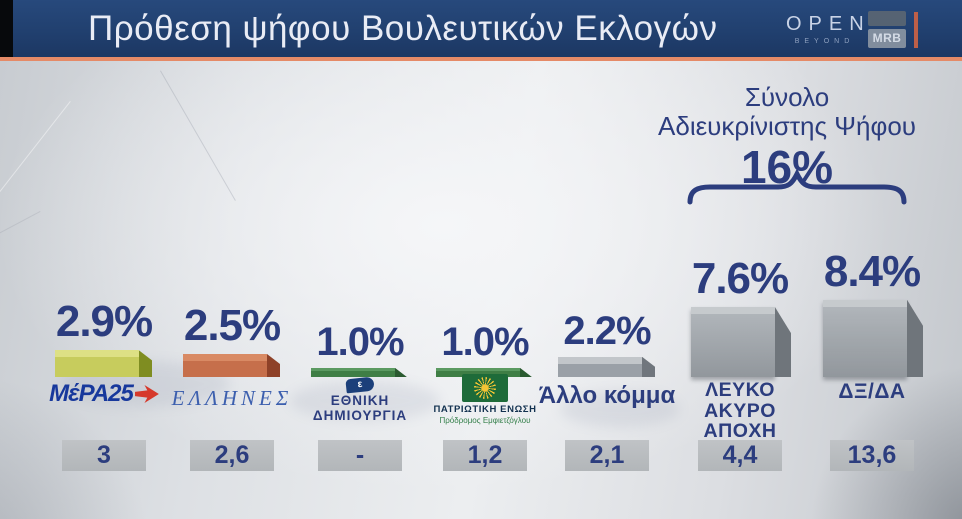  I want to click on background-facet, so click(20, 256).